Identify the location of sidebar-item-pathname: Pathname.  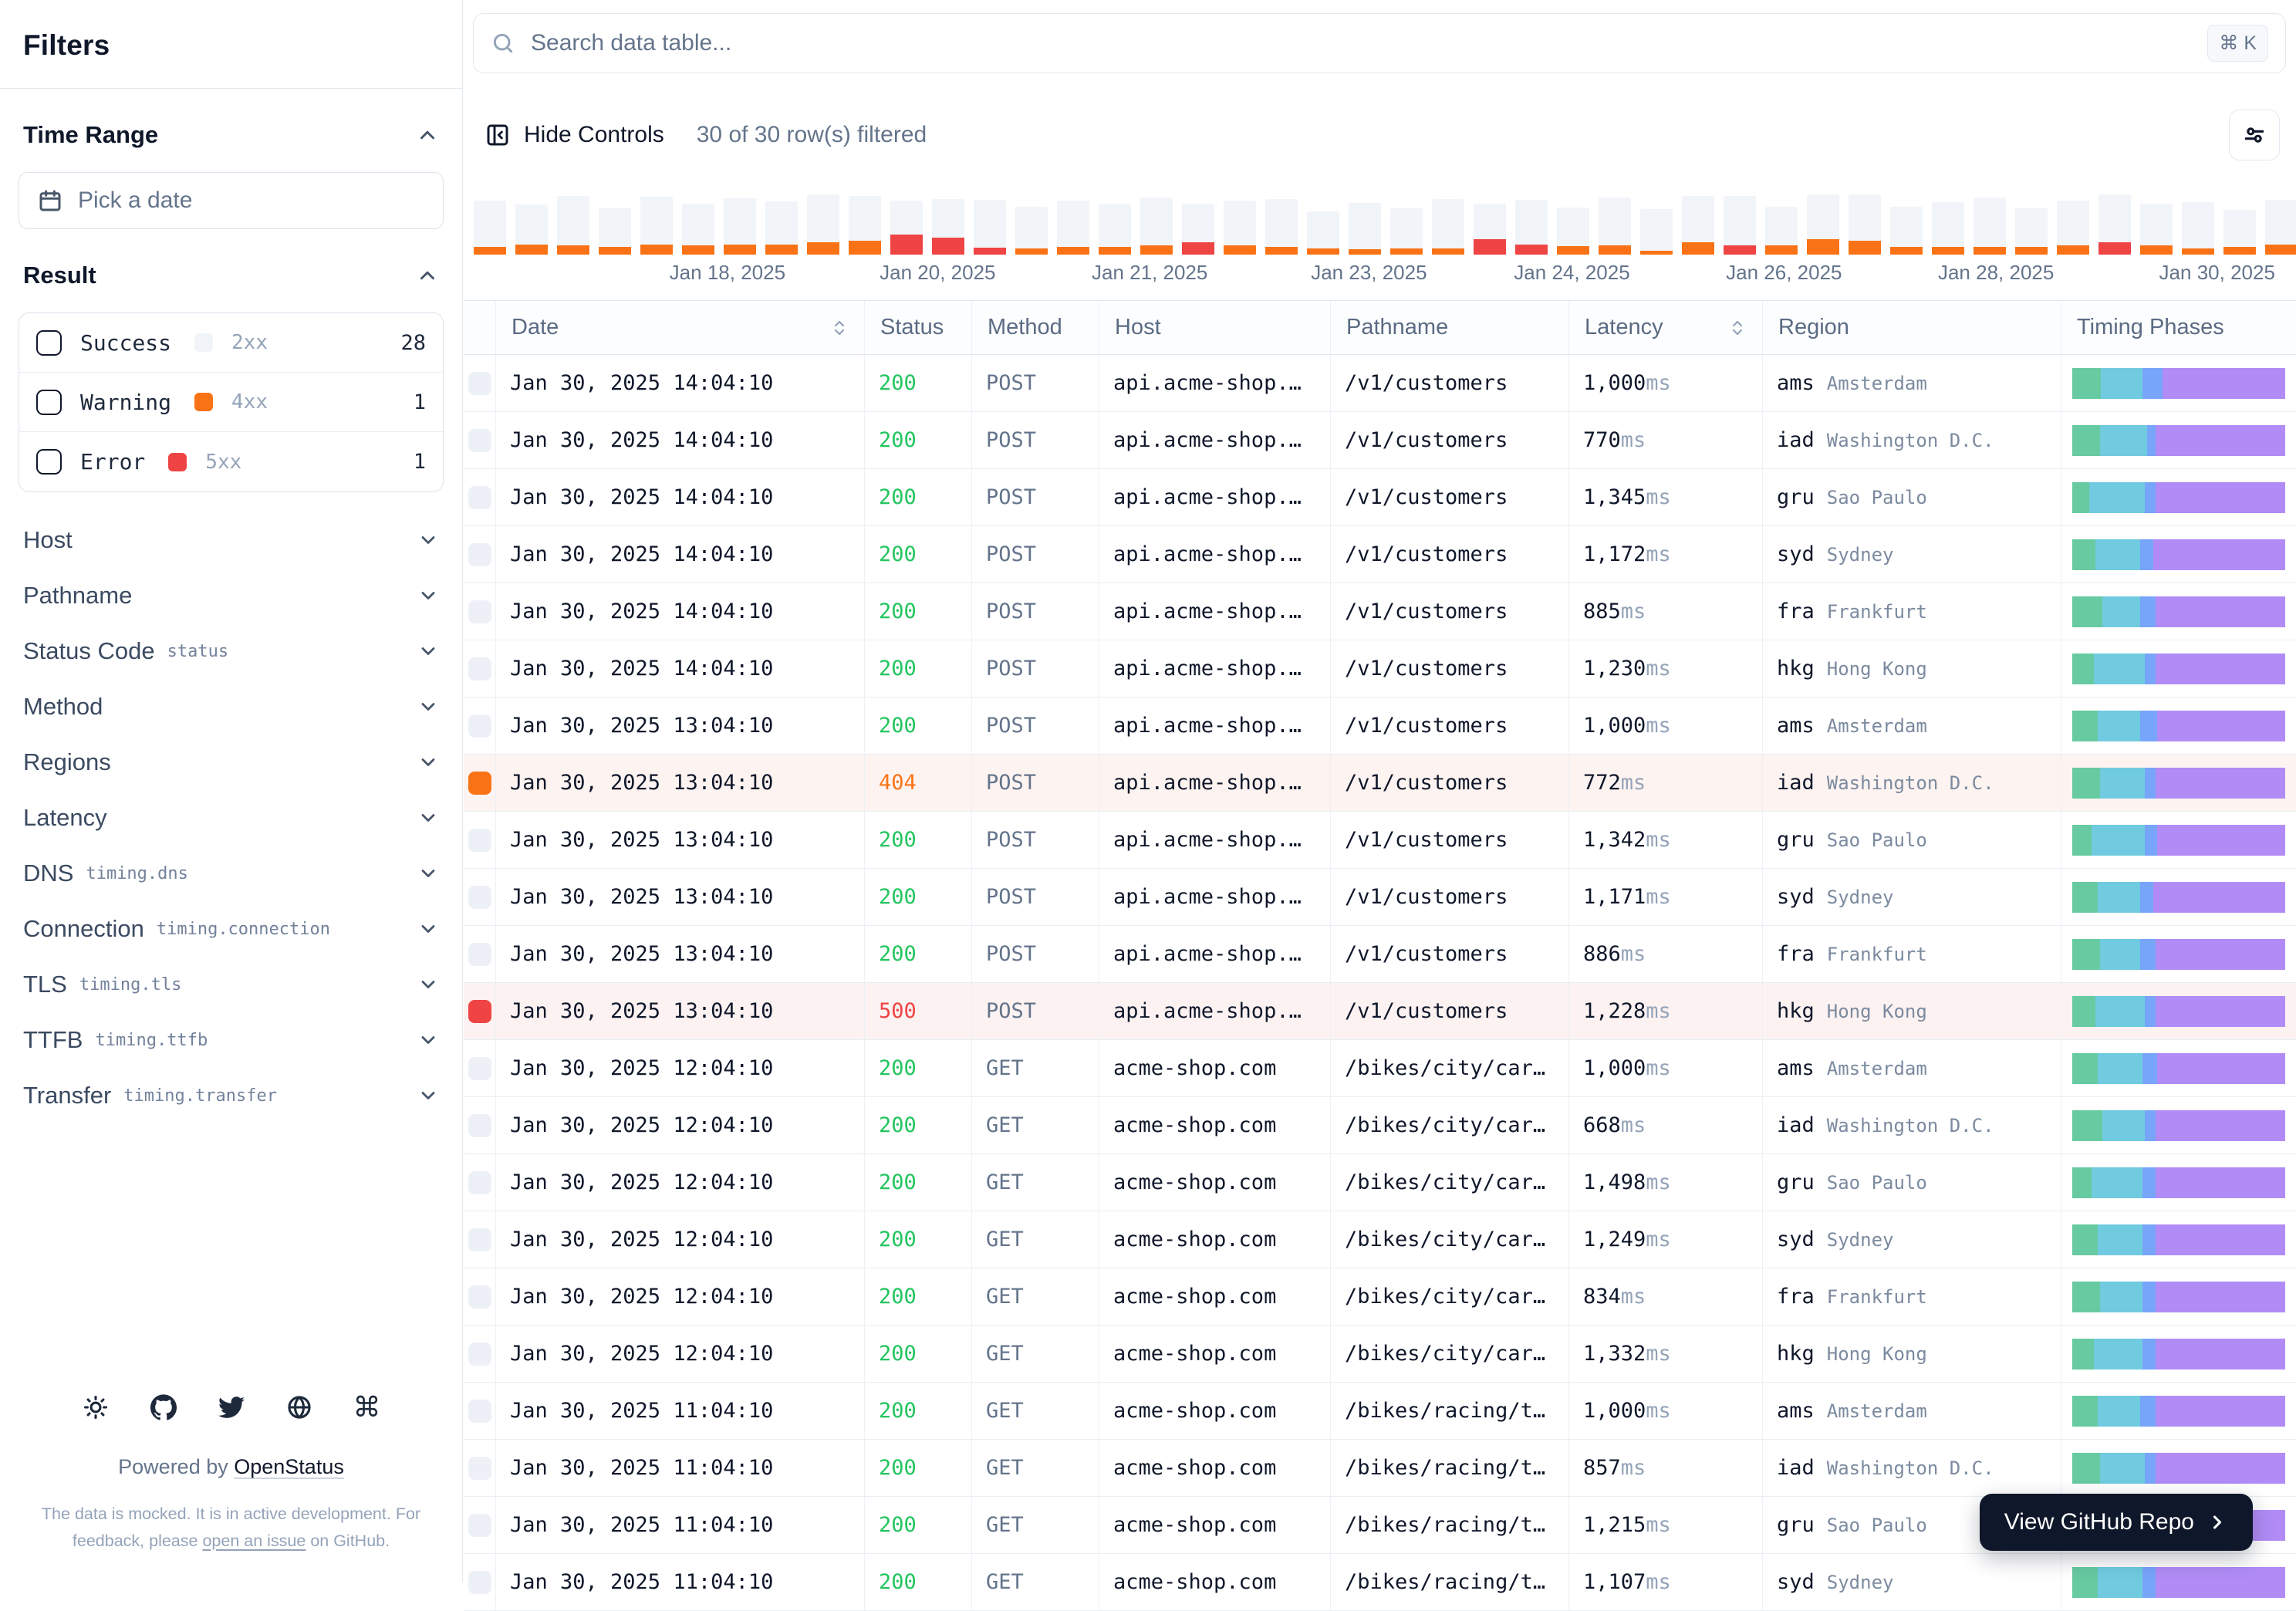
(231, 595).